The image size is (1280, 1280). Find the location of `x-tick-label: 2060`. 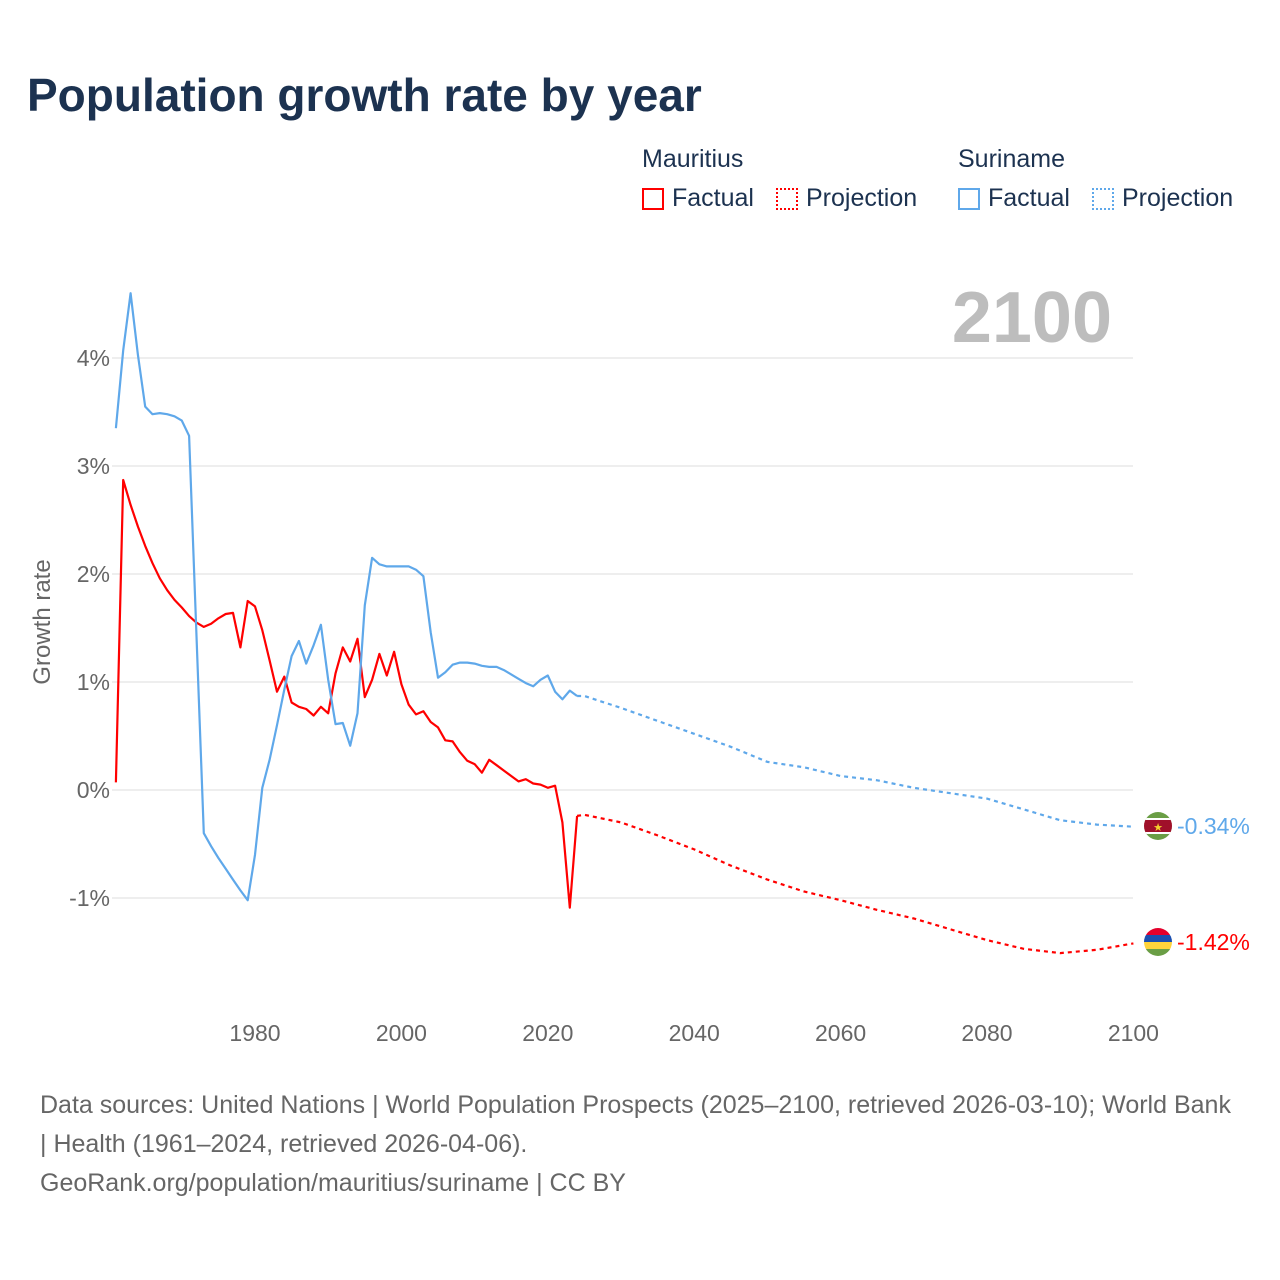

x-tick-label: 2060 is located at coordinates (840, 1033).